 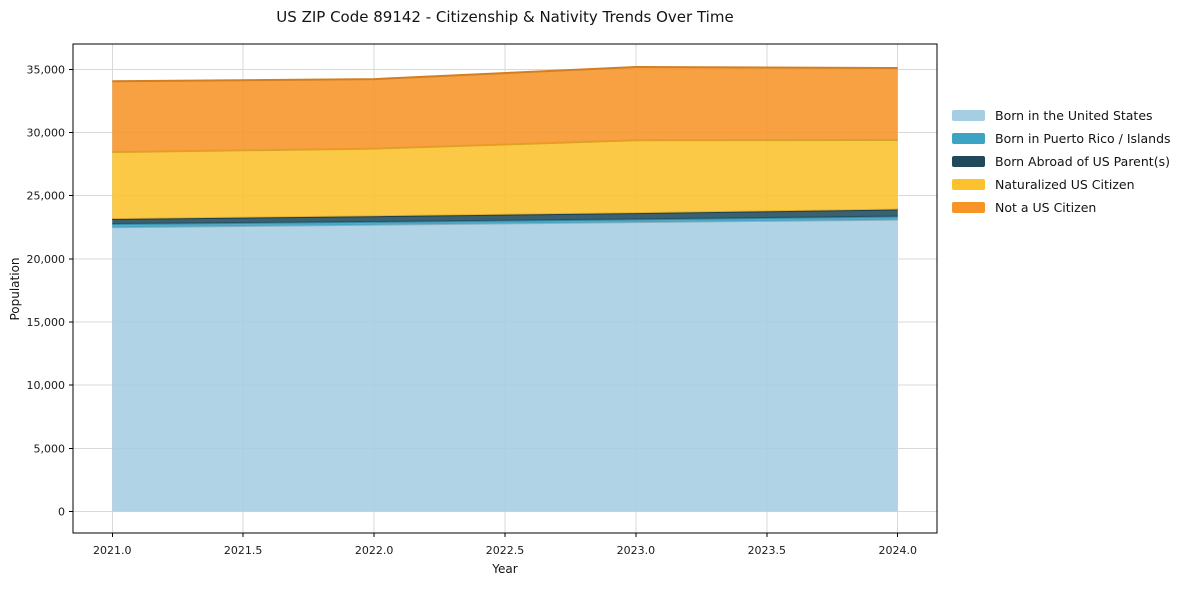 I want to click on y-tick-label: 15,000, so click(x=46, y=322).